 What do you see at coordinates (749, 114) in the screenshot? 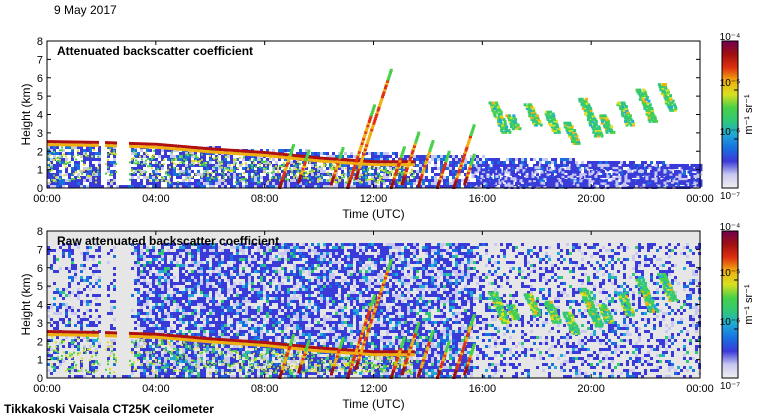
I see `attenuated-colorbar-label: m⁻¹ sr⁻¹` at bounding box center [749, 114].